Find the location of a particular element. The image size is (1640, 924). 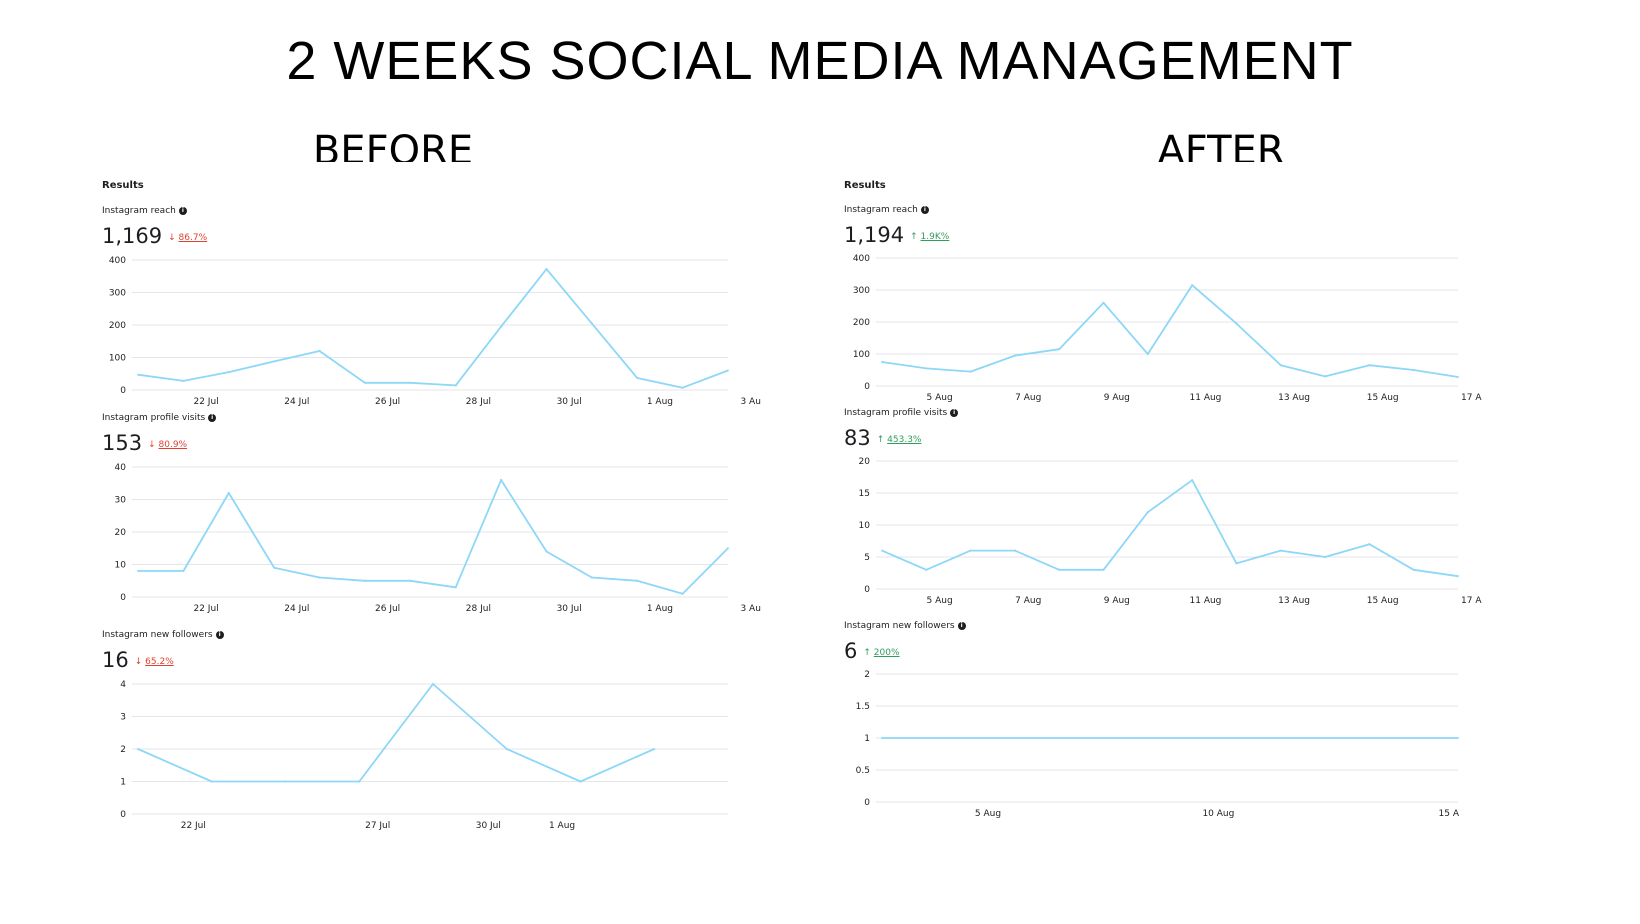

y-tick-label: 1.5 is located at coordinates (863, 707).